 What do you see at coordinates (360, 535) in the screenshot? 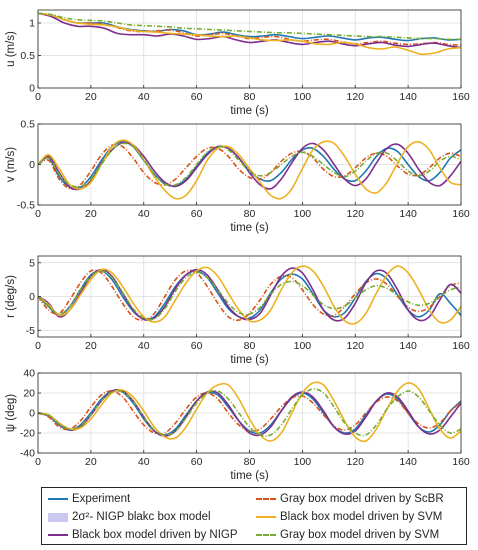
I see `legend-label: Gray box model driven by SVM` at bounding box center [360, 535].